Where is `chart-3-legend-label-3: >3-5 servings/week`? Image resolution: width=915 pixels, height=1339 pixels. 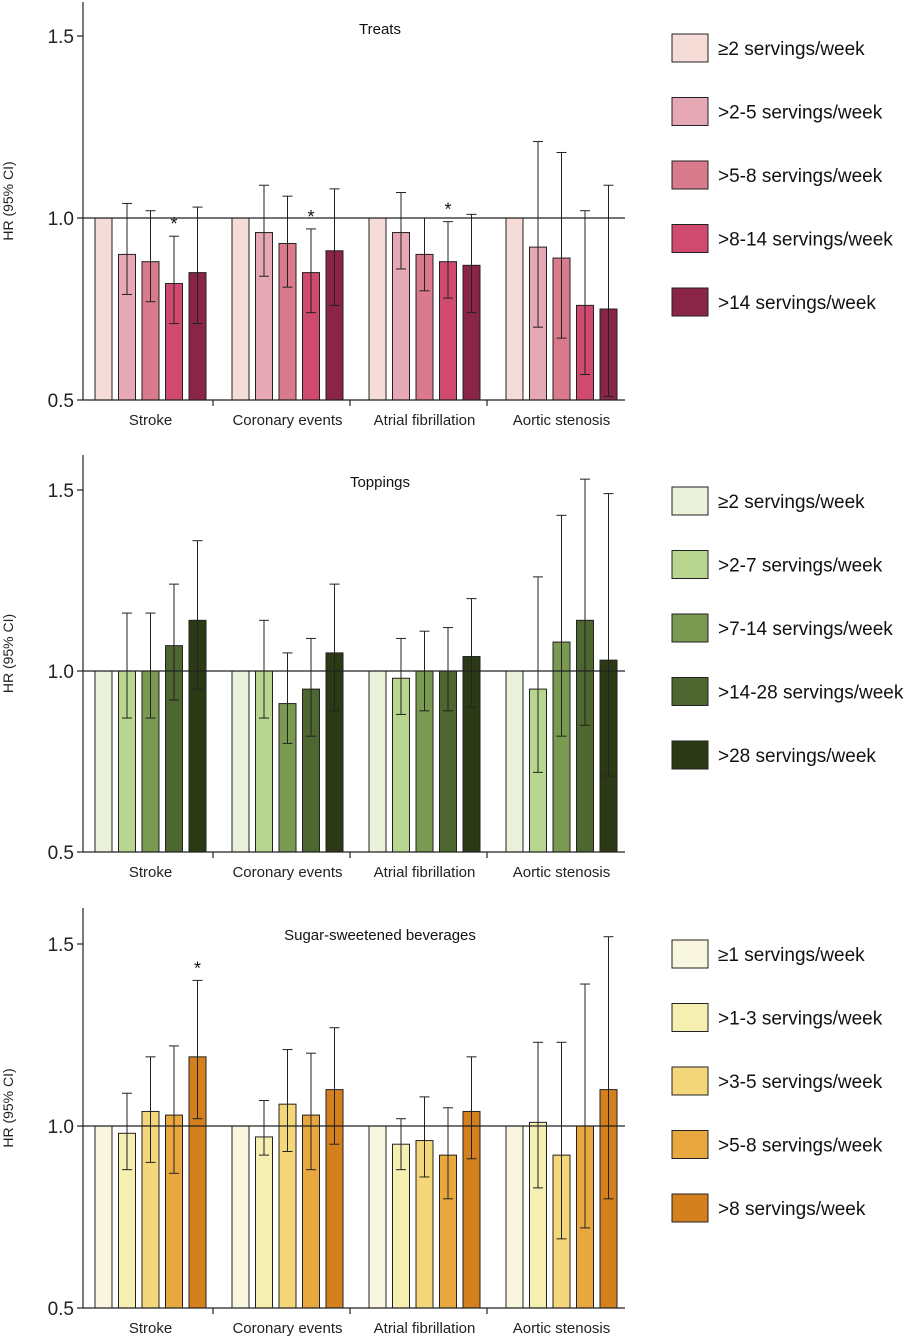 chart-3-legend-label-3: >3-5 servings/week is located at coordinates (800, 1082).